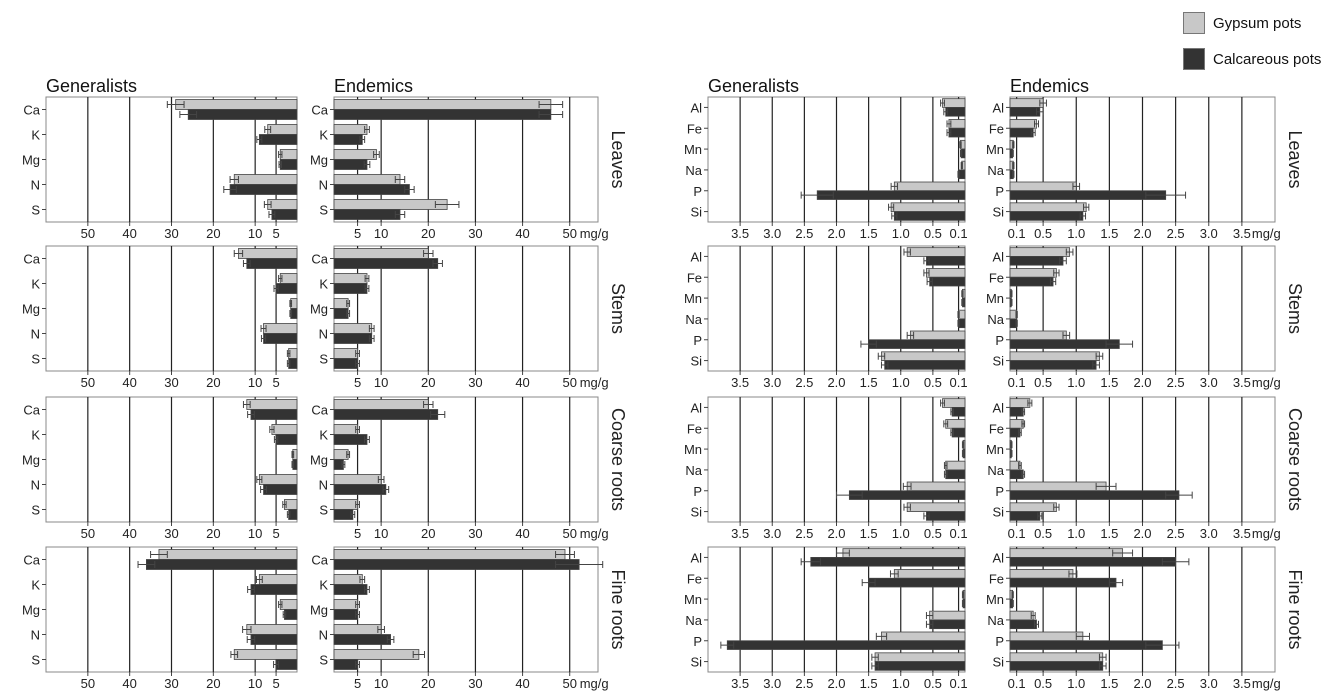 This screenshot has height=697, width=1341. Describe the element at coordinates (374, 86) in the screenshot. I see `title-left-endemics: Endemics` at that location.